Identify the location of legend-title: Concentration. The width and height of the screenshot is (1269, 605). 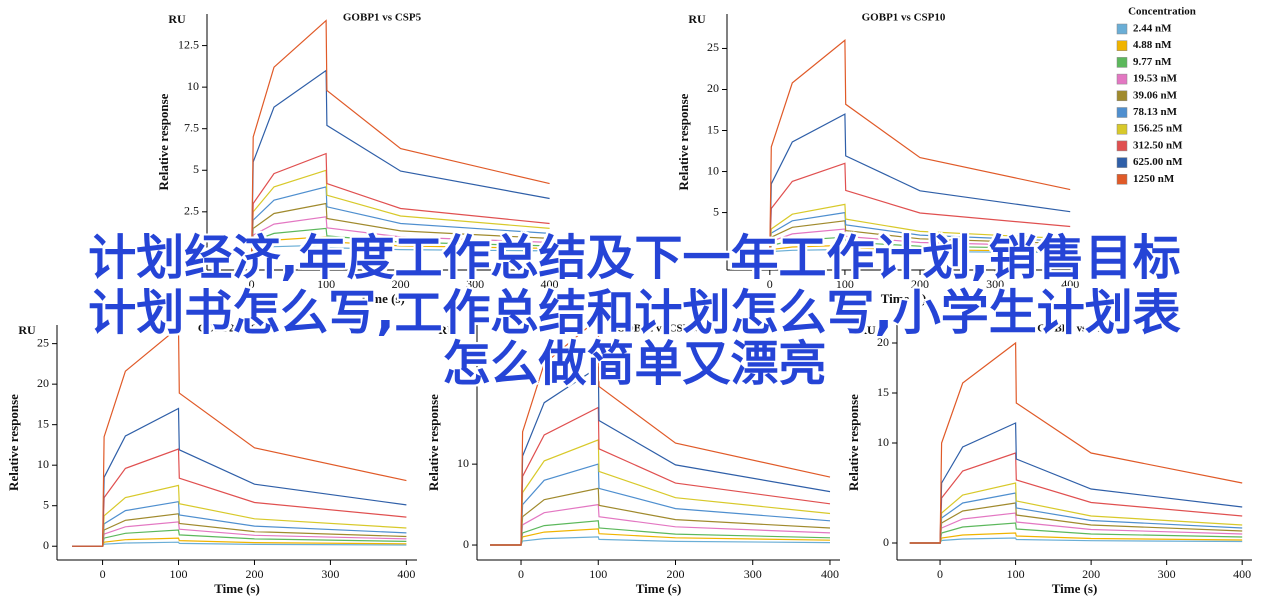
(1162, 12).